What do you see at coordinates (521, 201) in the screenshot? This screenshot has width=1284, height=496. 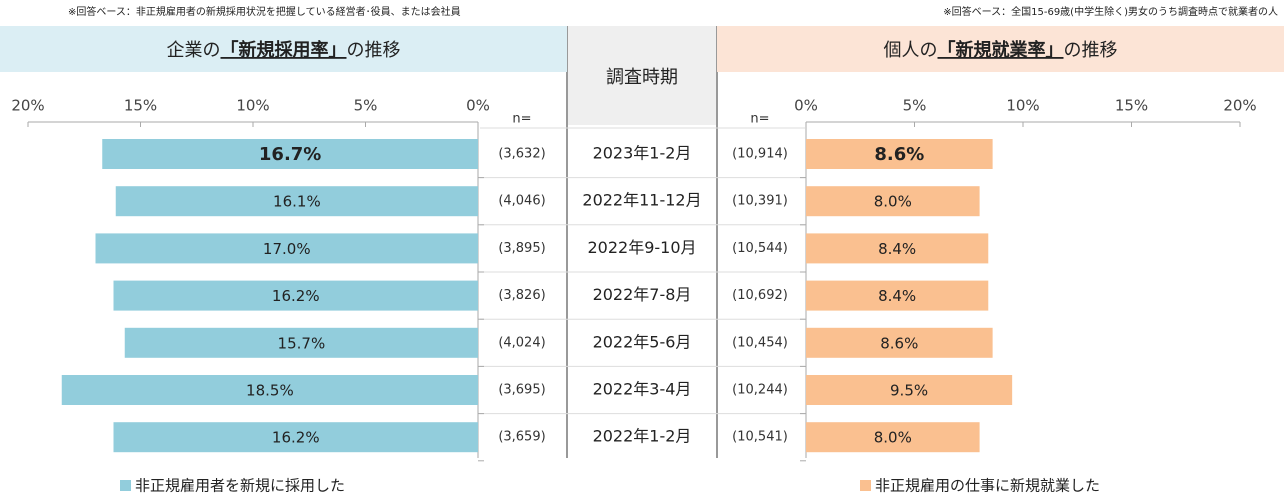 I see `sample-size: (4,046)` at bounding box center [521, 201].